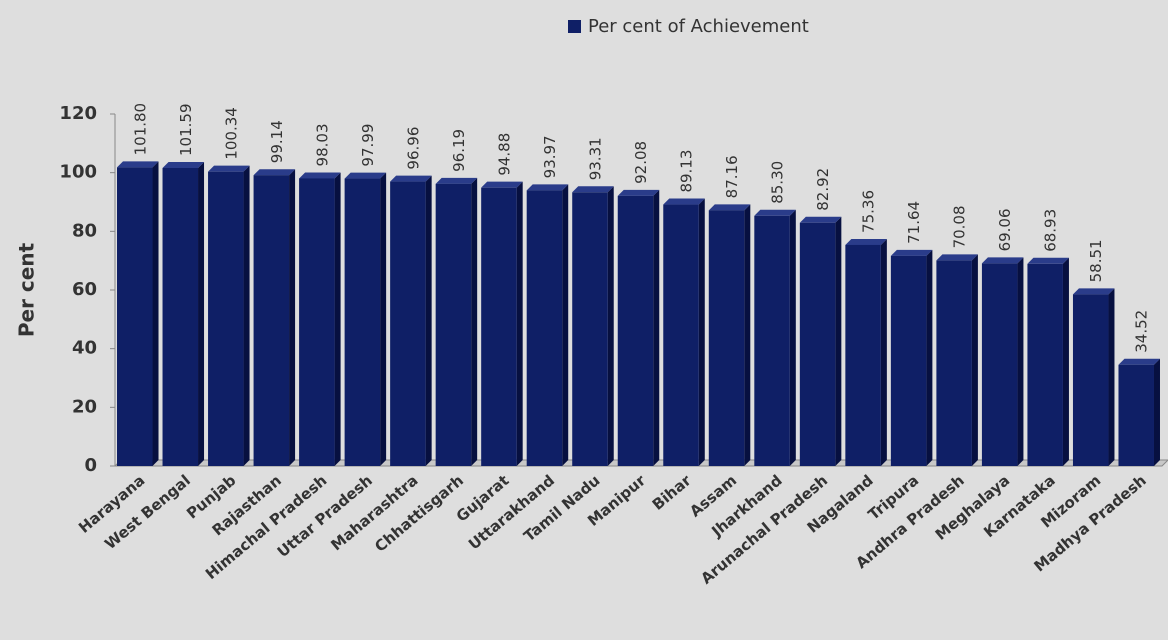 The height and width of the screenshot is (640, 1168). I want to click on legend-swatch, so click(574, 26).